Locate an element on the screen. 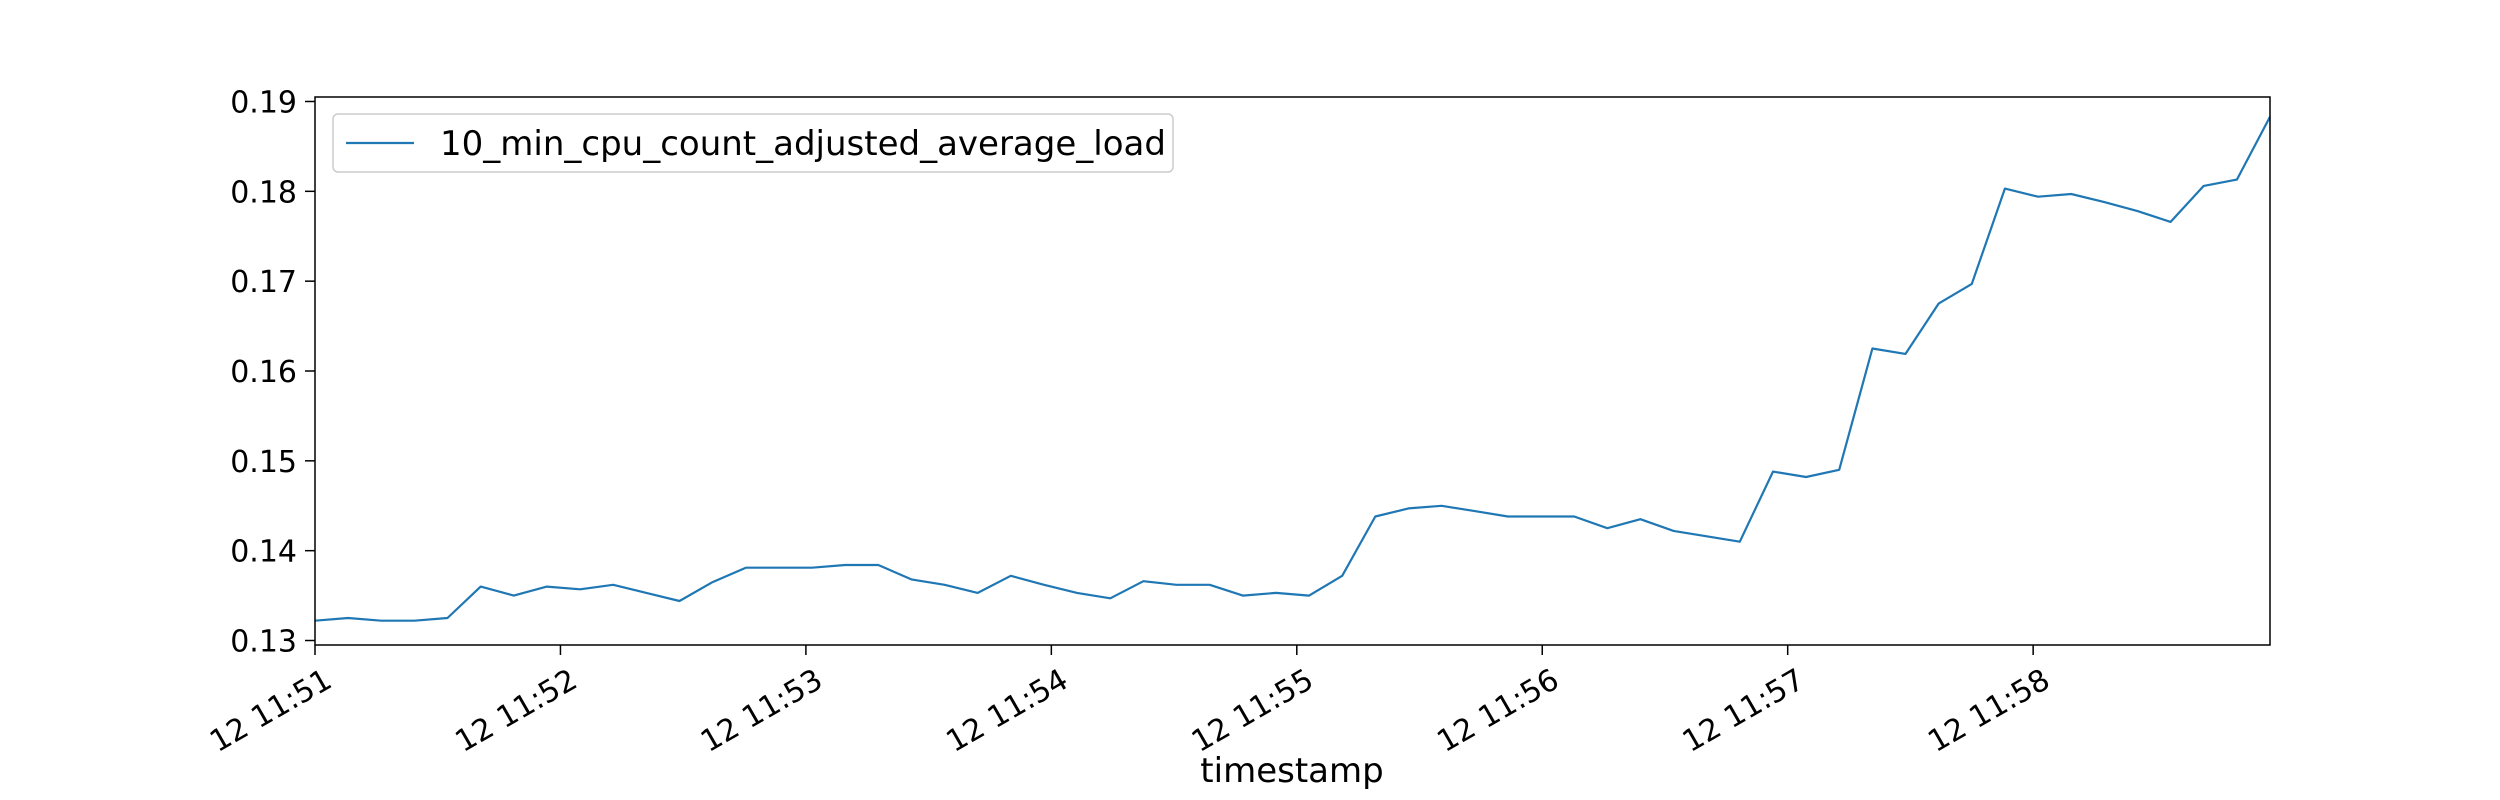  x-tick-label: 12 11:58 is located at coordinates (1989, 710).